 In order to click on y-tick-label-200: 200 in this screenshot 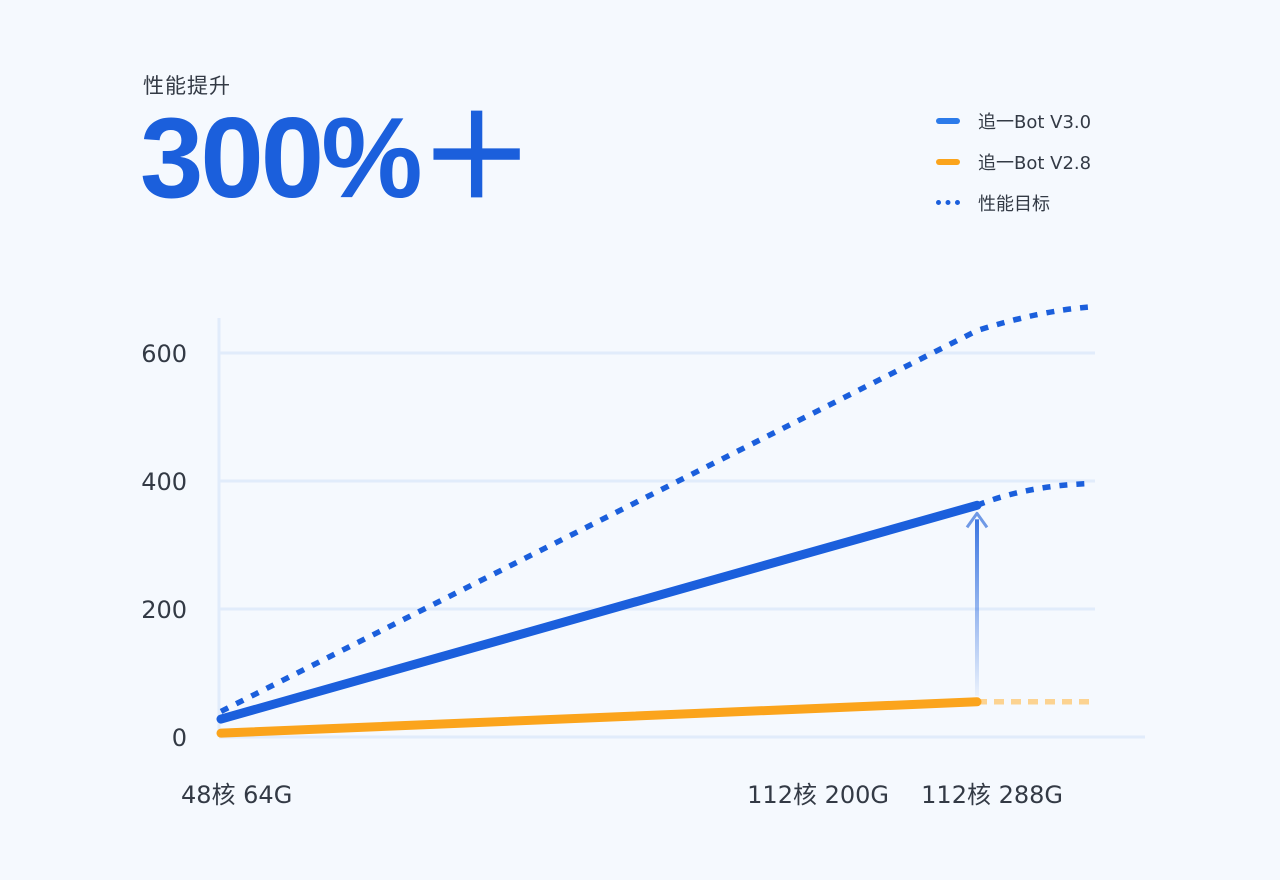, I will do `click(164, 610)`.